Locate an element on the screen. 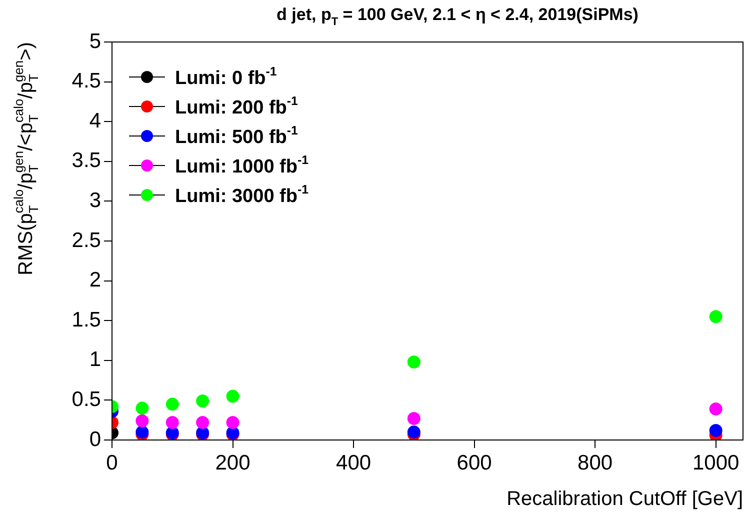 The image size is (750, 515). y-tick-label: 5 is located at coordinates (95, 41).